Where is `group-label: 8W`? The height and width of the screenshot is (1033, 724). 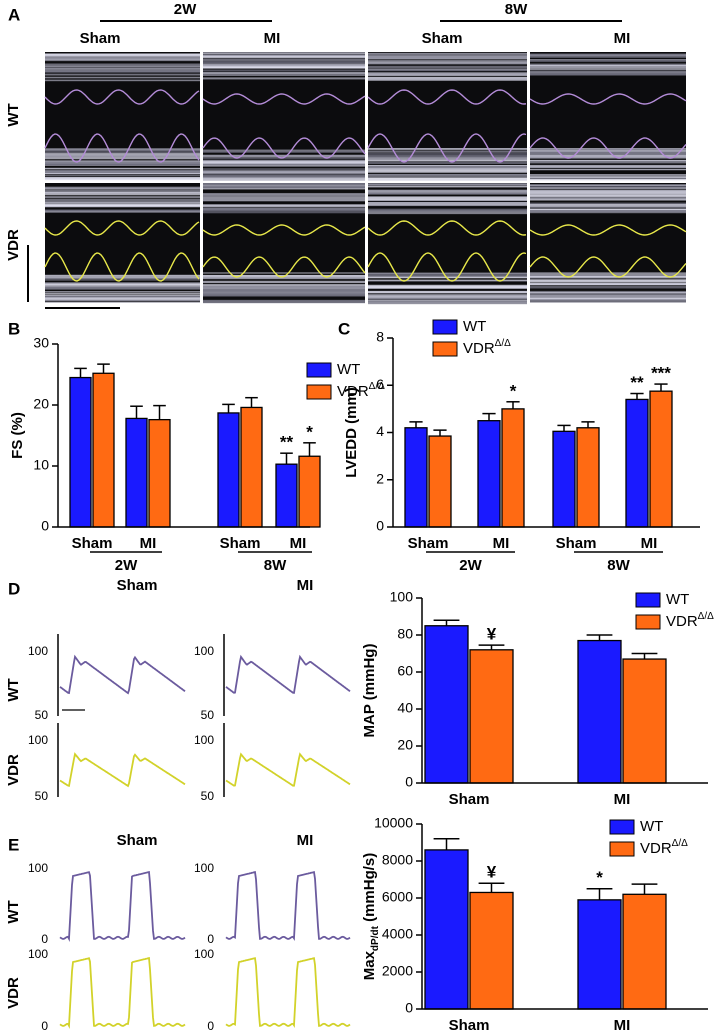
group-label: 8W is located at coordinates (618, 565).